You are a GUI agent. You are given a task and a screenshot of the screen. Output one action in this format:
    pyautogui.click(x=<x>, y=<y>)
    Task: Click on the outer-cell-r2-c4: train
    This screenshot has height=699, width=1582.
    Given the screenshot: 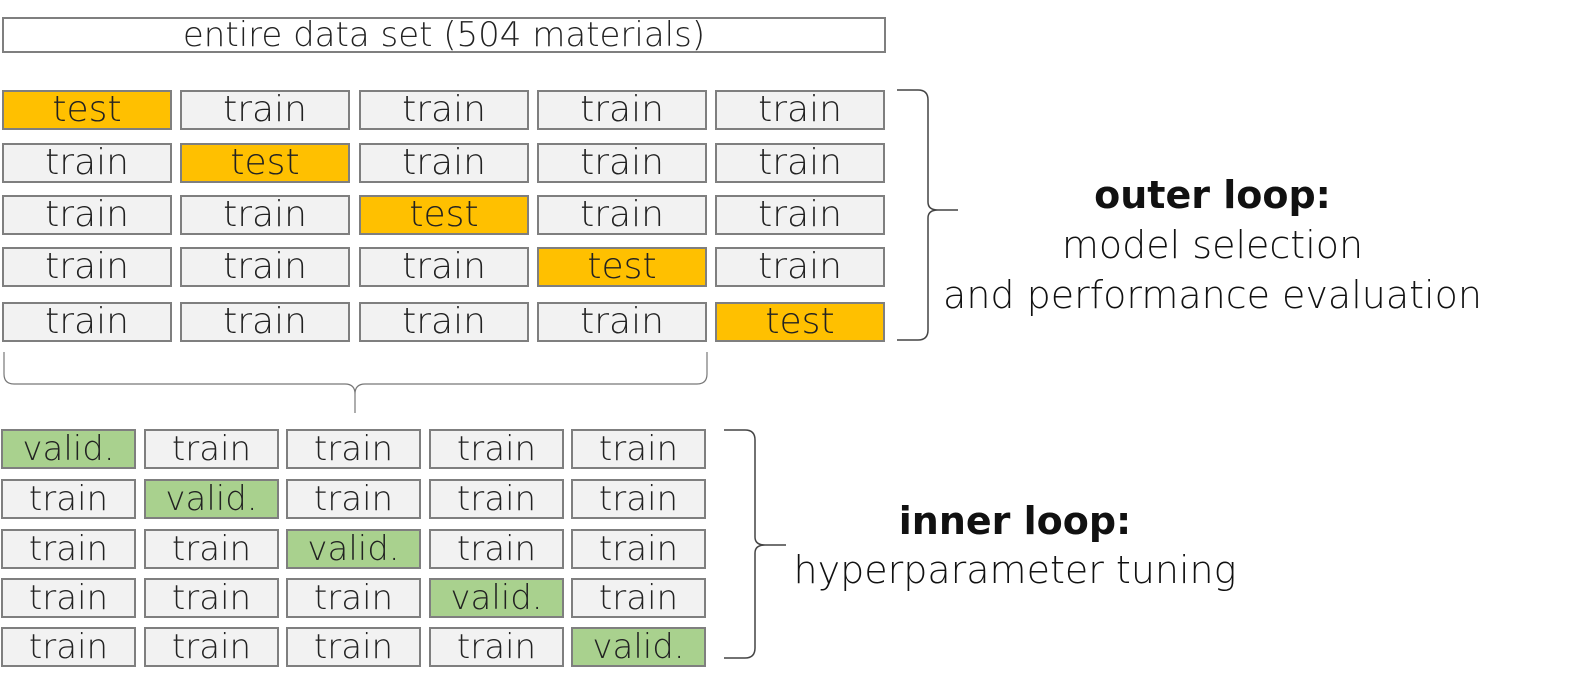 What is the action you would take?
    pyautogui.click(x=622, y=163)
    